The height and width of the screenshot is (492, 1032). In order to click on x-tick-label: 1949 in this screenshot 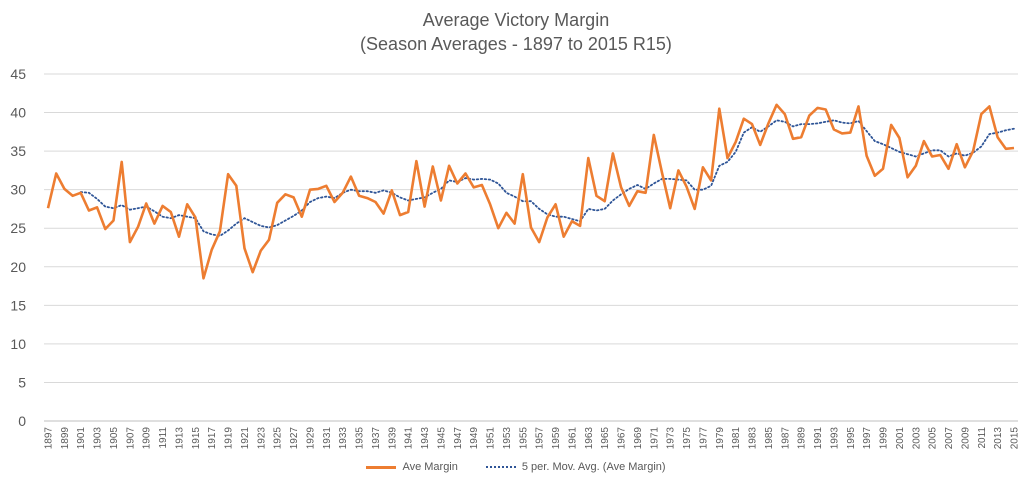, I will do `click(474, 438)`.